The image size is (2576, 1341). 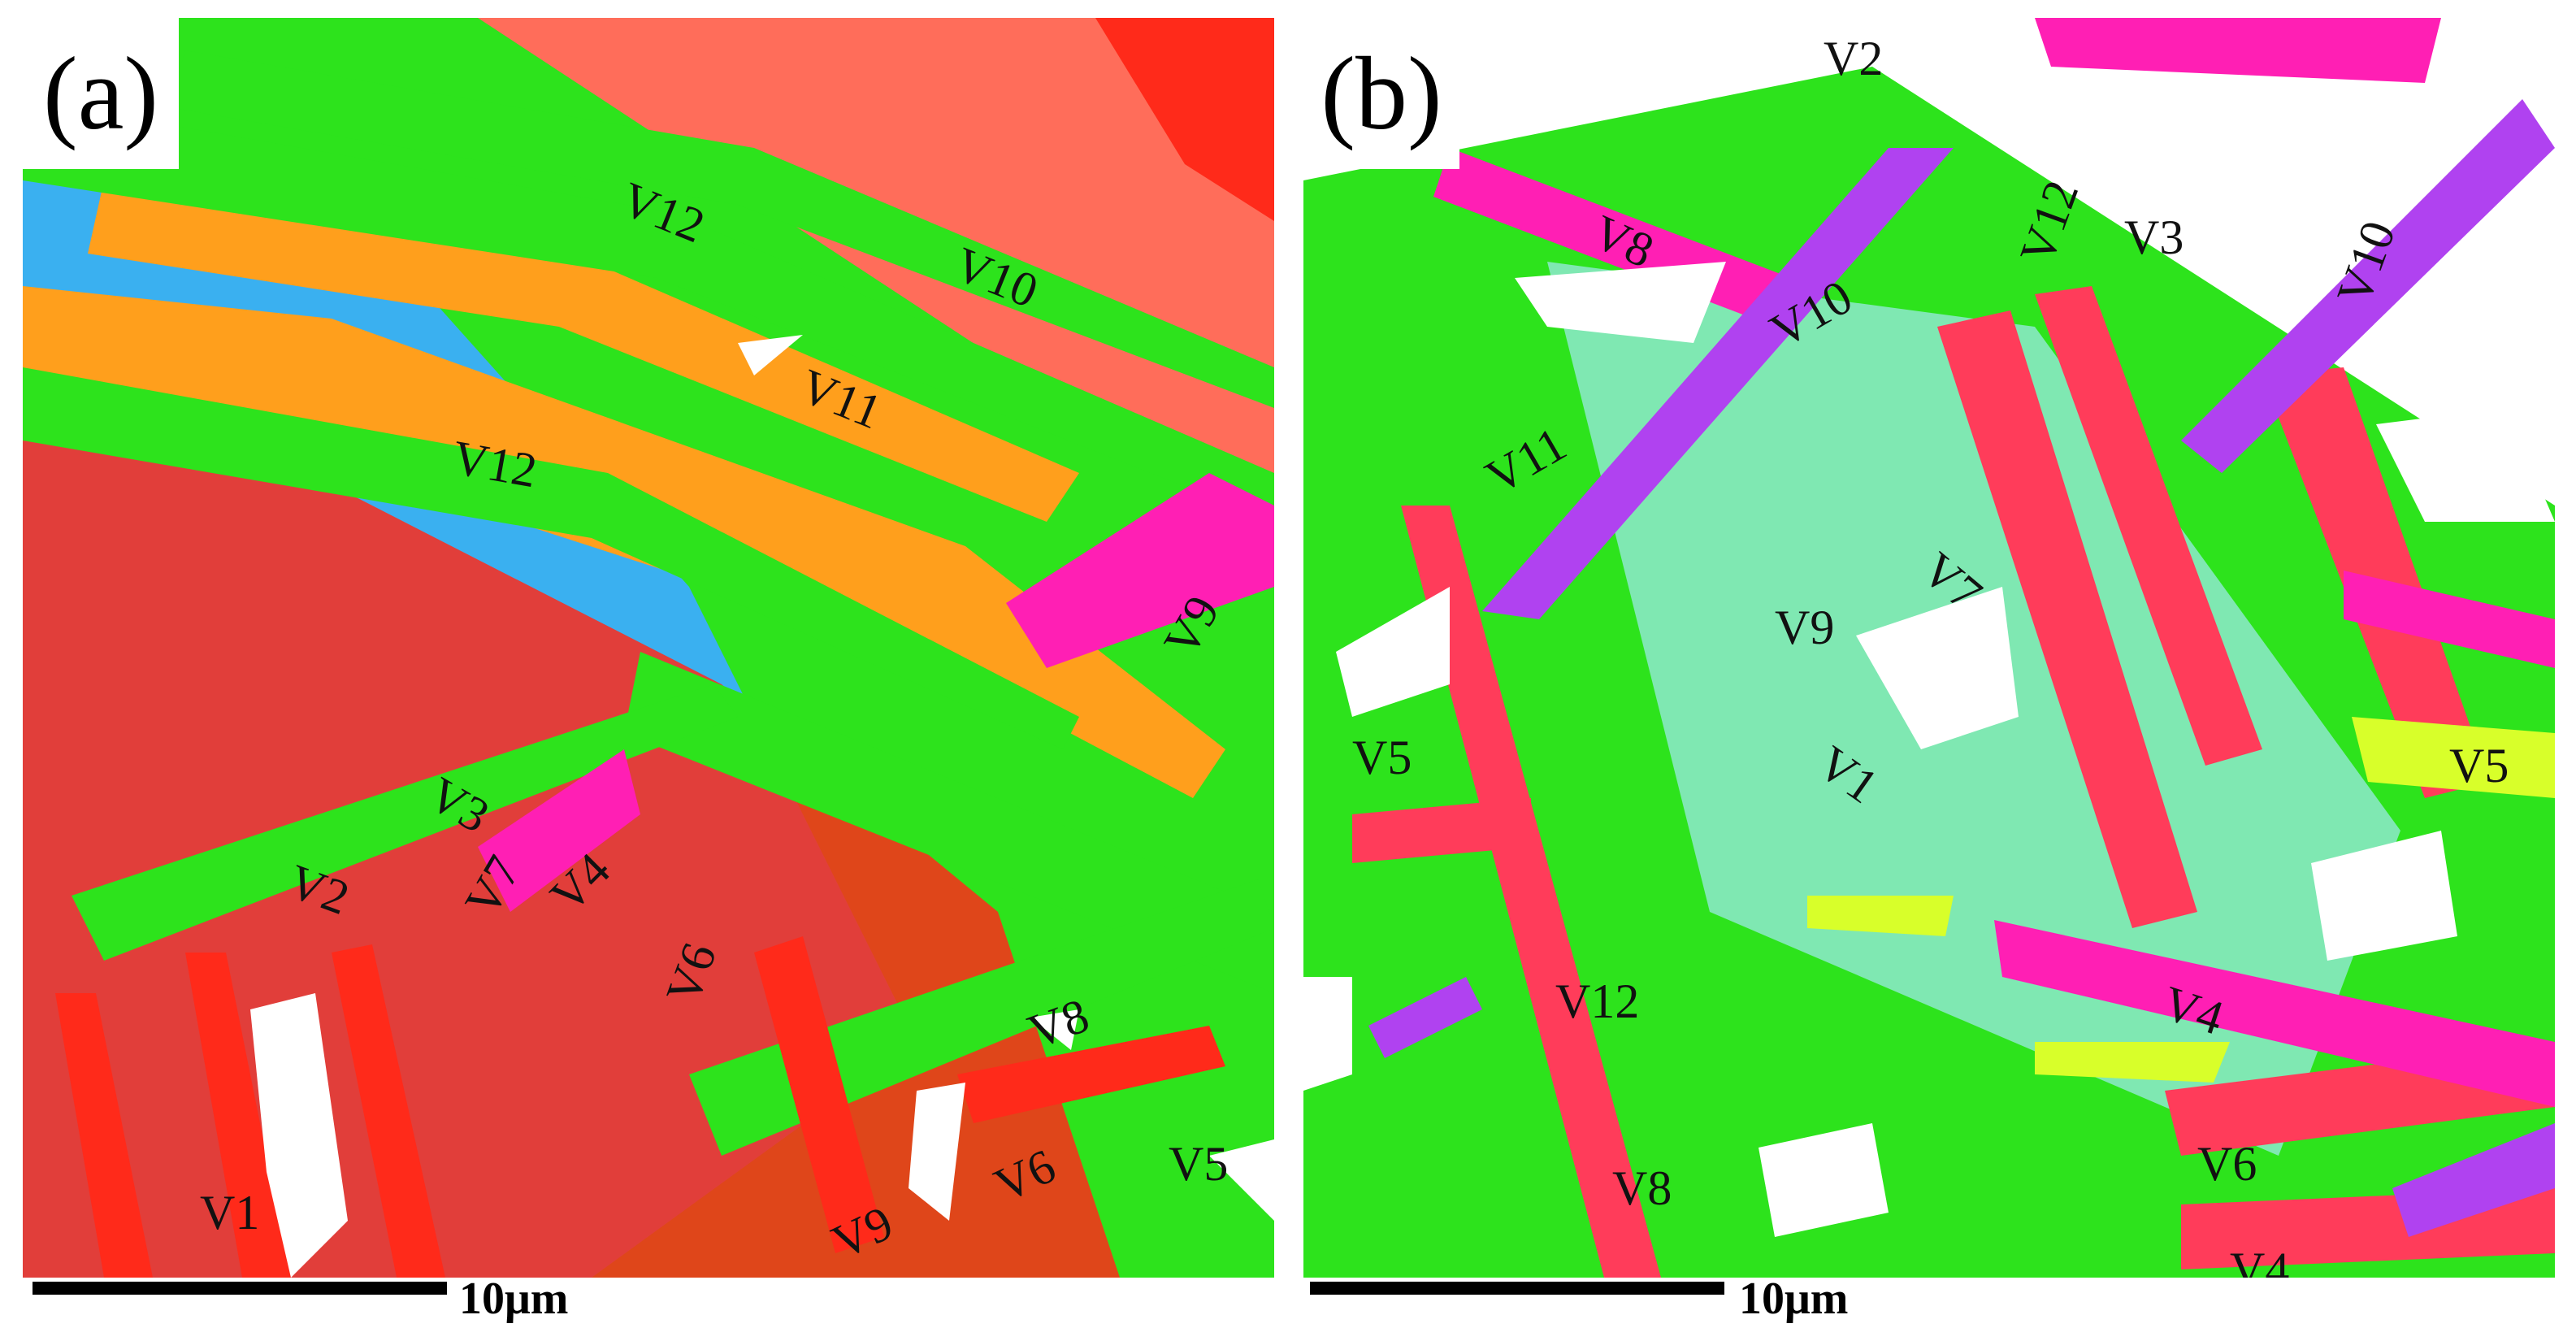 What do you see at coordinates (230, 1212) in the screenshot?
I see `variant-label: V1` at bounding box center [230, 1212].